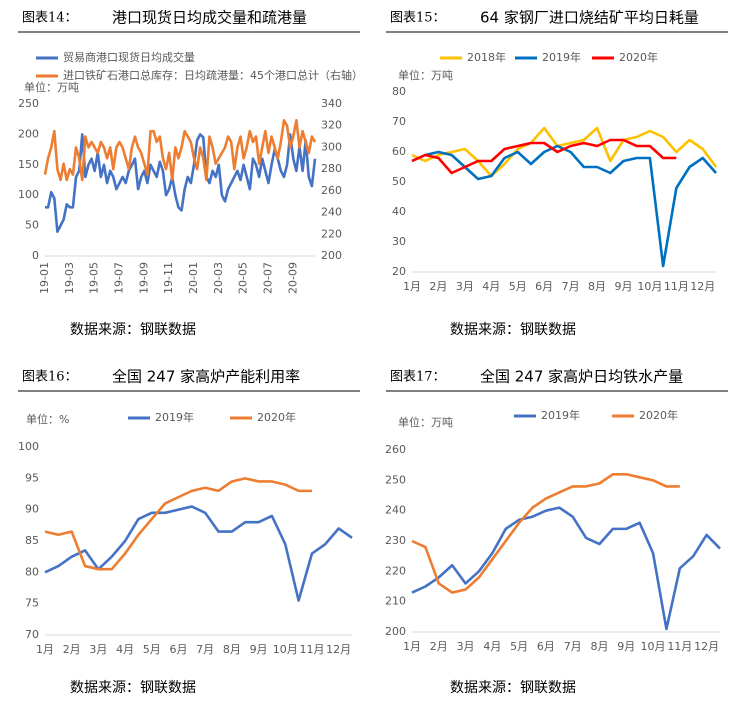  What do you see at coordinates (331, 125) in the screenshot?
I see `y2-tick-label: 320` at bounding box center [331, 125].